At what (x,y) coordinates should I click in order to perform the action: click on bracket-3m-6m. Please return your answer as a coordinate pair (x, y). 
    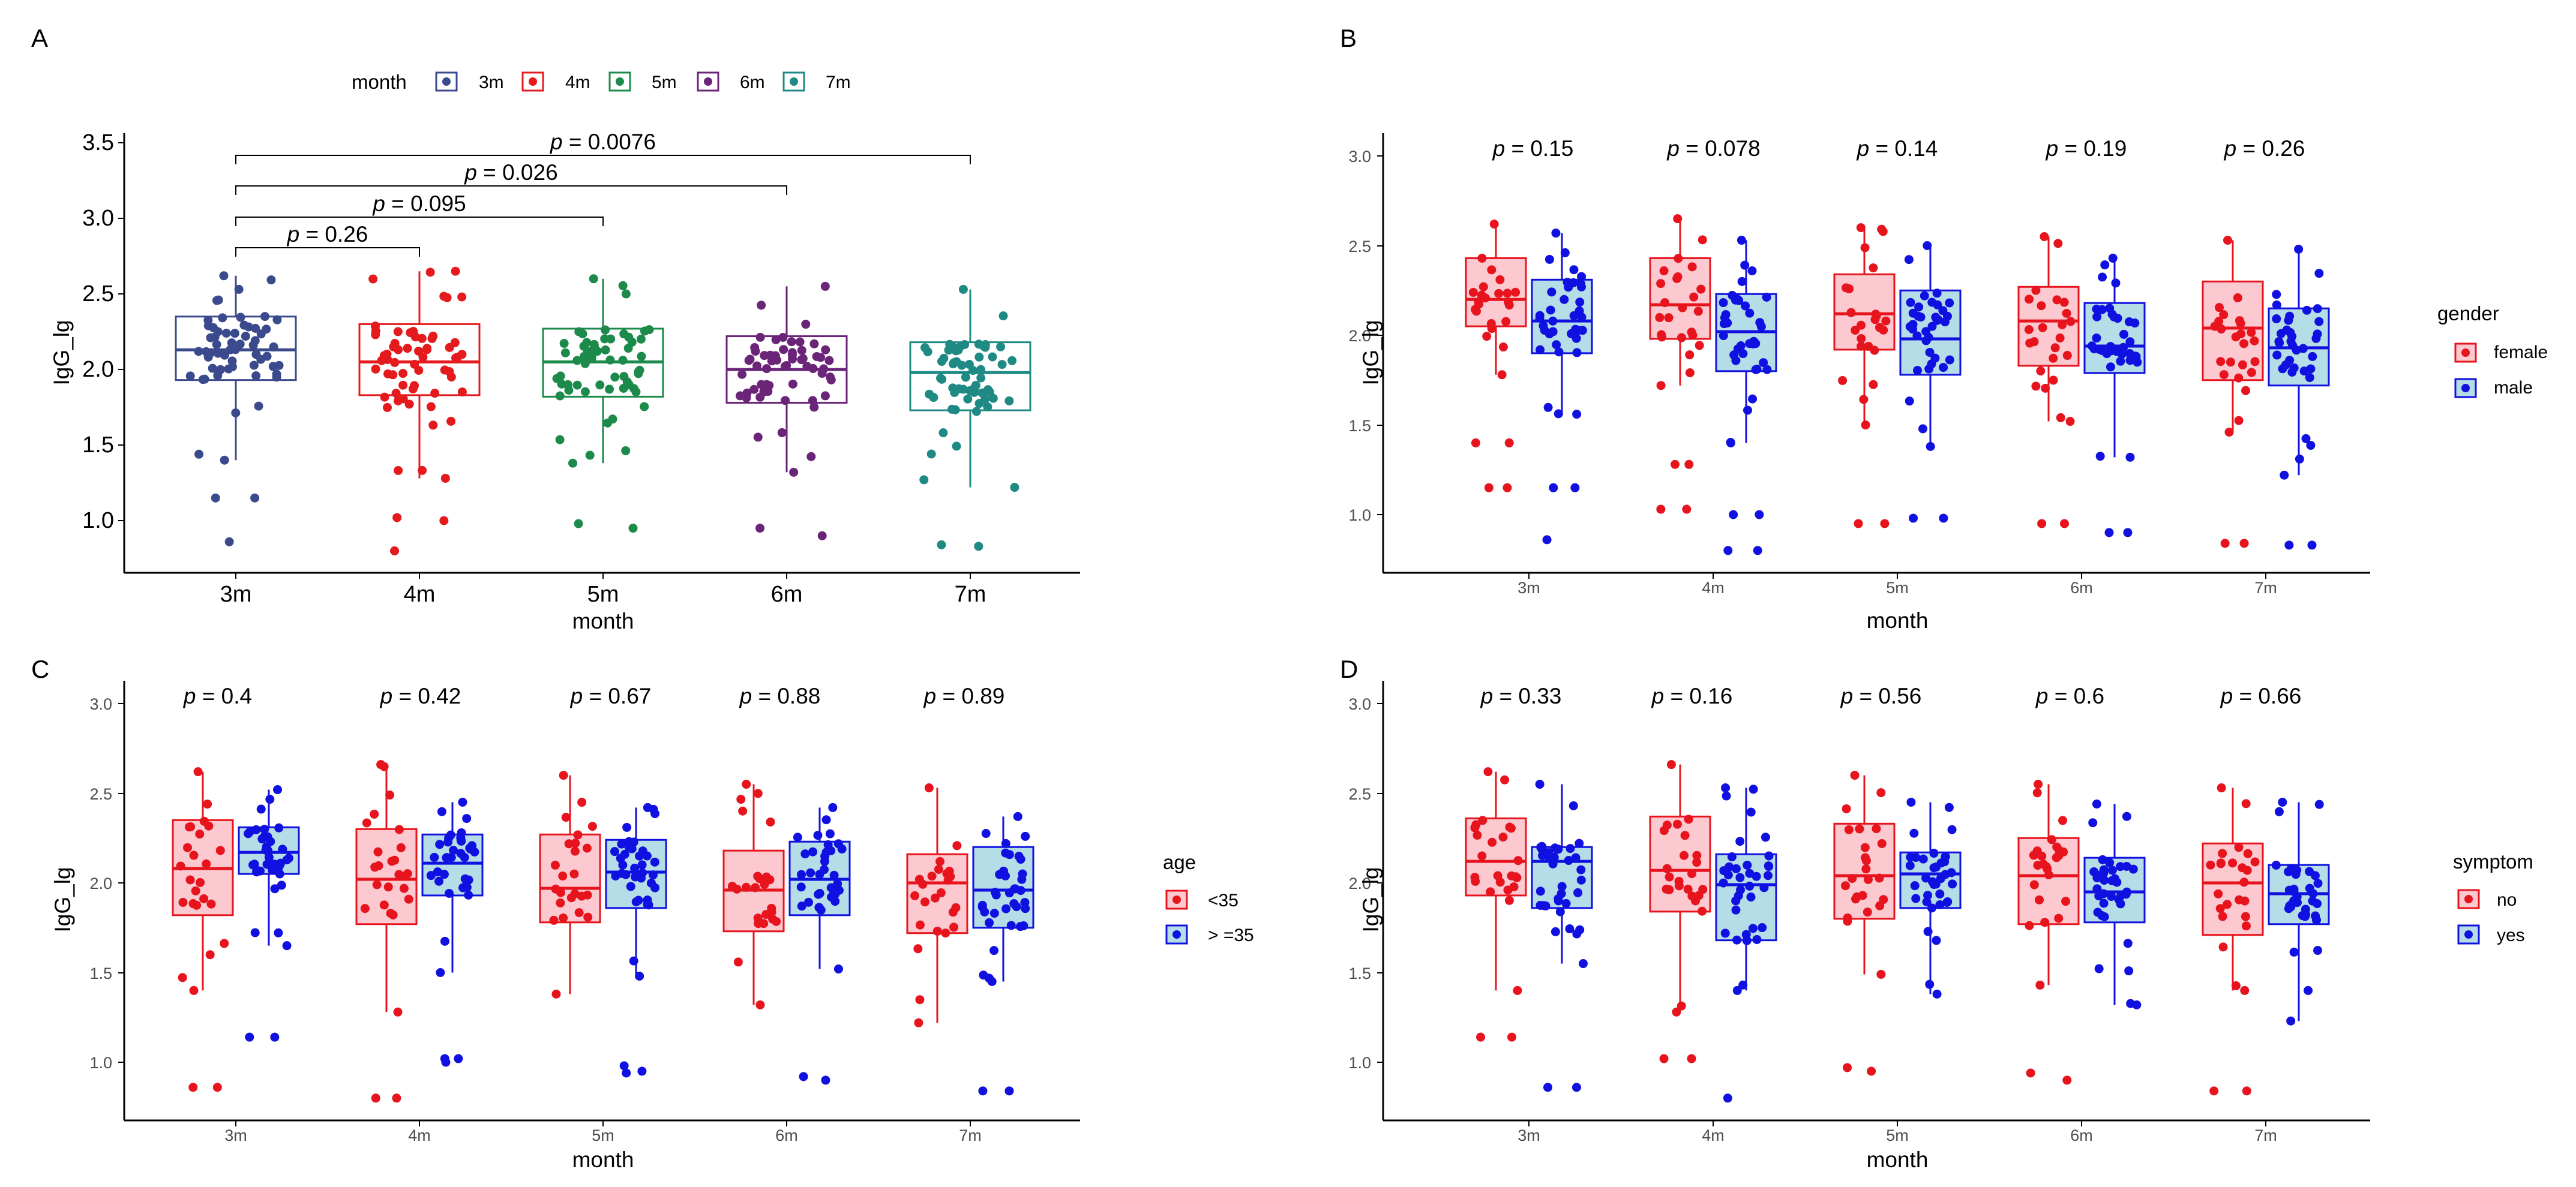
    Looking at the image, I should click on (511, 190).